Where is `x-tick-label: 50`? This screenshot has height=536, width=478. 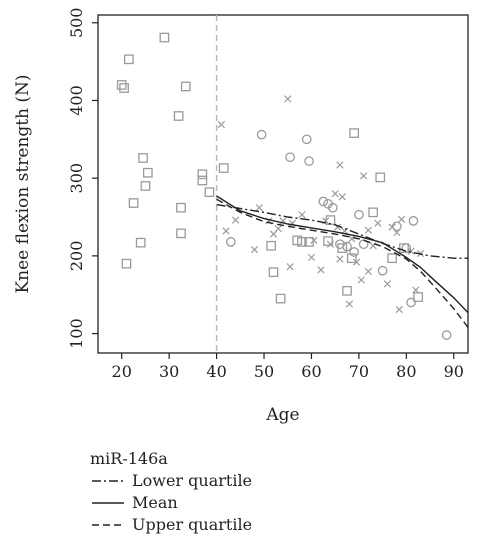 x-tick-label: 50 is located at coordinates (264, 371).